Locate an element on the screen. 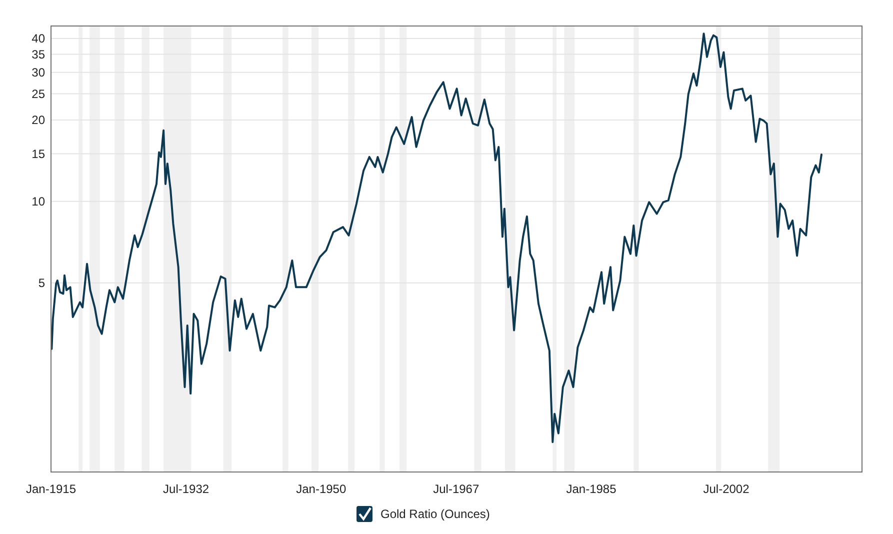 This screenshot has width=893, height=534. x-tick-label: Jul-1932 is located at coordinates (186, 489).